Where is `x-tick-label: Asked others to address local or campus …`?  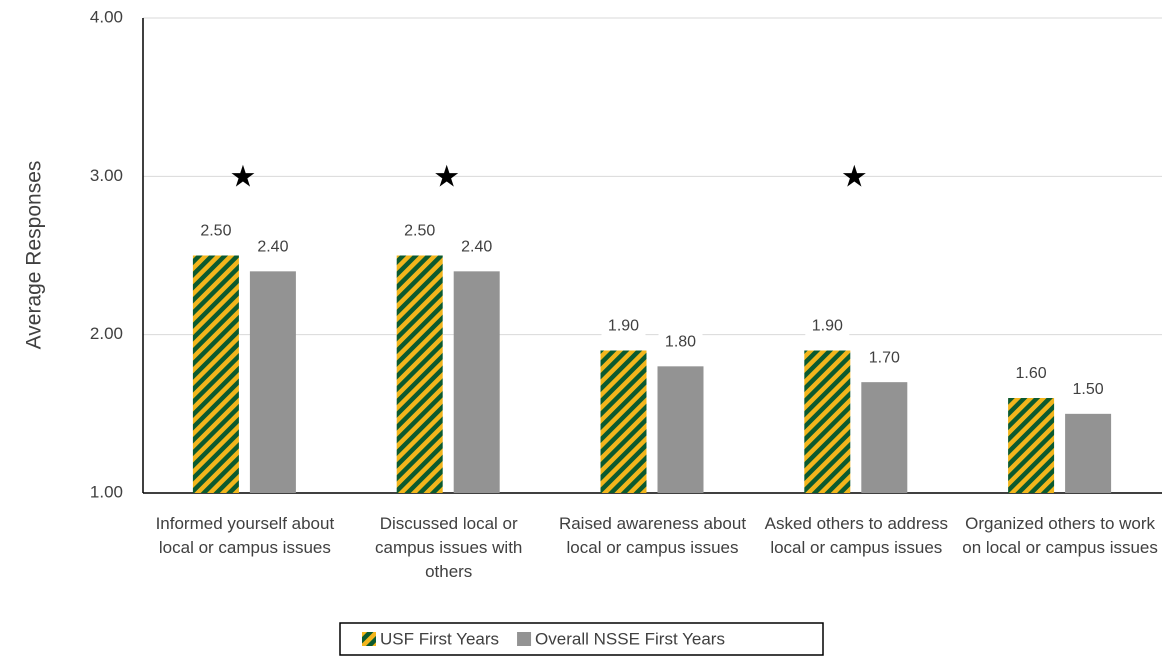 x-tick-label: Asked others to address local or campus … is located at coordinates (856, 535).